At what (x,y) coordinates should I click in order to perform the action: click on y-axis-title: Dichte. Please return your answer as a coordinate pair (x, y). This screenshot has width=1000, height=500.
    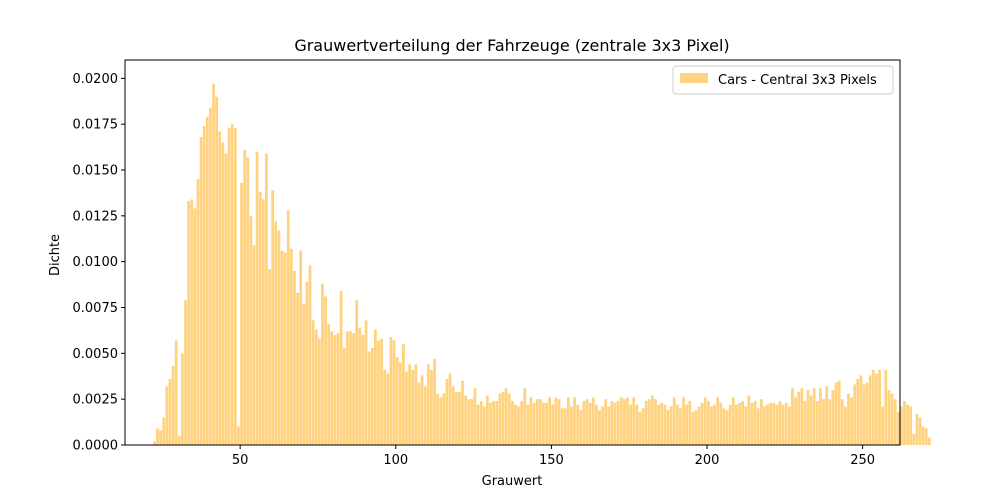
    Looking at the image, I should click on (55, 255).